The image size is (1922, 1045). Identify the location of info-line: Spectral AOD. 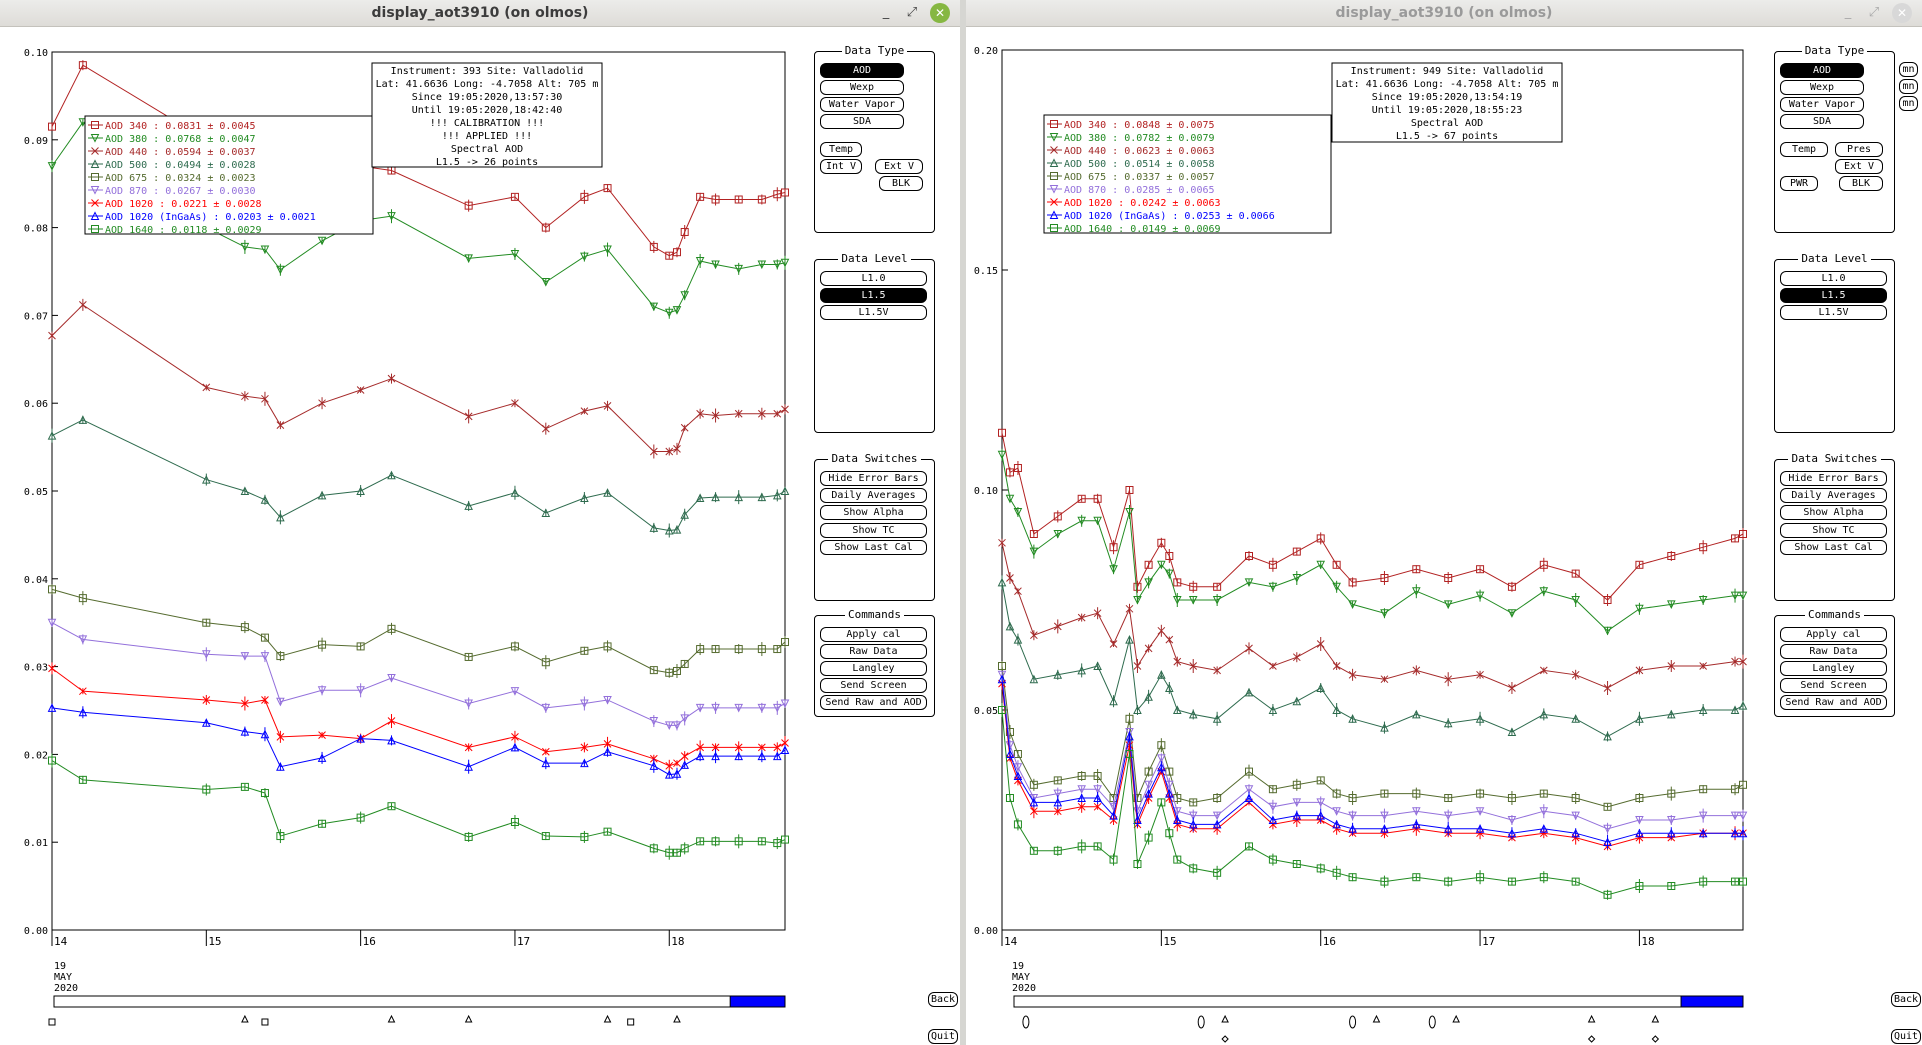
(1447, 123).